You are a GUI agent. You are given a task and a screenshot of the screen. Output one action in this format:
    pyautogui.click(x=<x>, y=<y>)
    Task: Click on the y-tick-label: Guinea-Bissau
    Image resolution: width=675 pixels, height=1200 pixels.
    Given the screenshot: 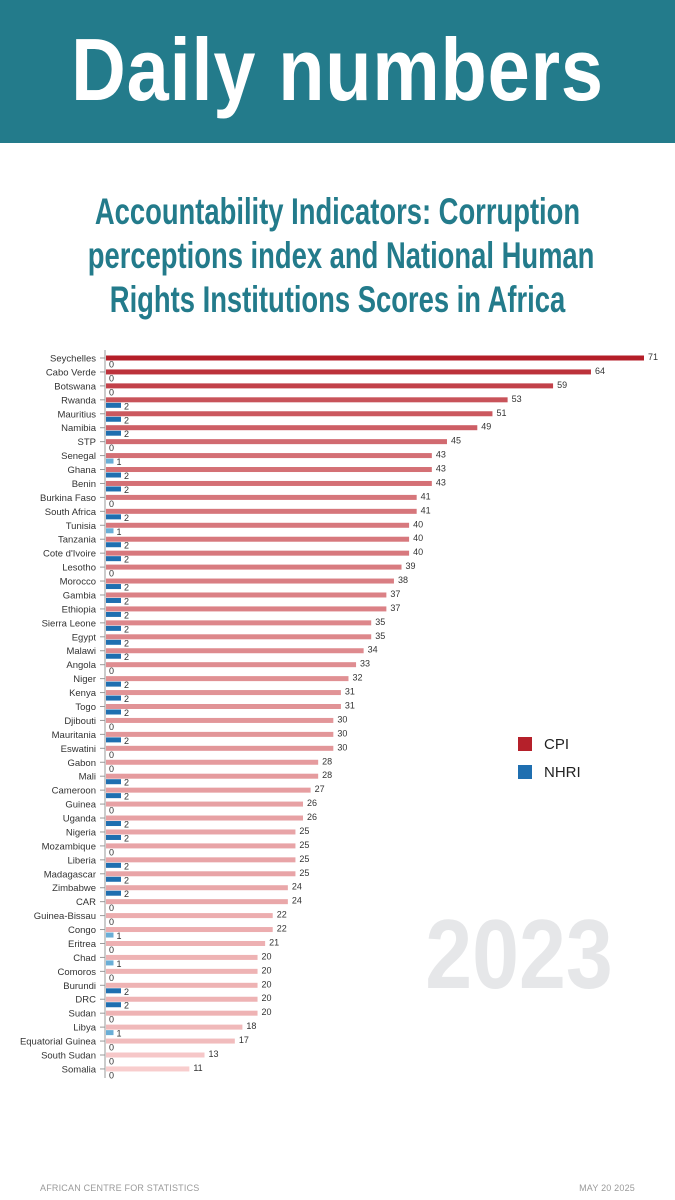 What is the action you would take?
    pyautogui.click(x=65, y=916)
    